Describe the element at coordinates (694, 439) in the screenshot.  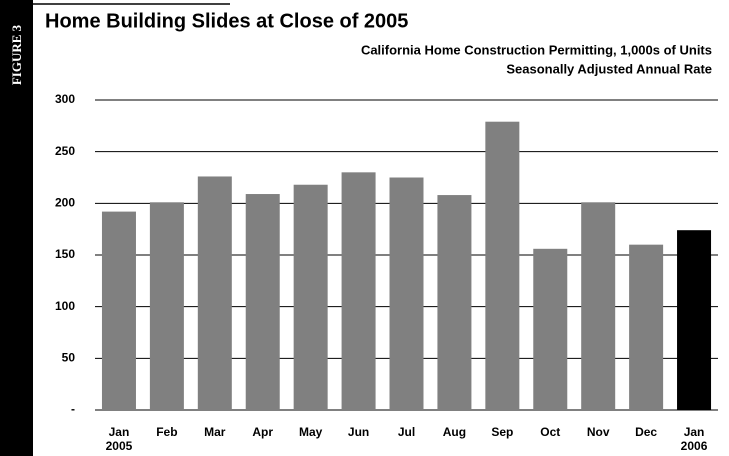
I see `x-tick-label: Jan 2006` at that location.